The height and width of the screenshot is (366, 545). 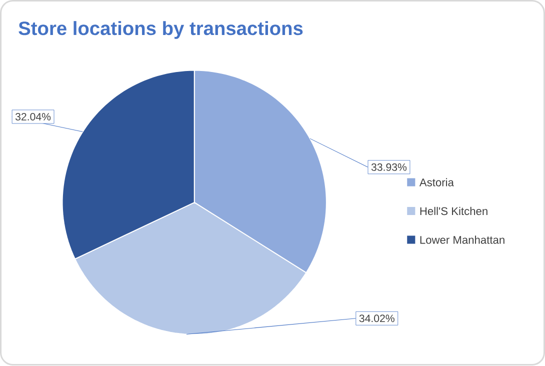 What do you see at coordinates (462, 240) in the screenshot?
I see `legend-label: Lower Manhattan` at bounding box center [462, 240].